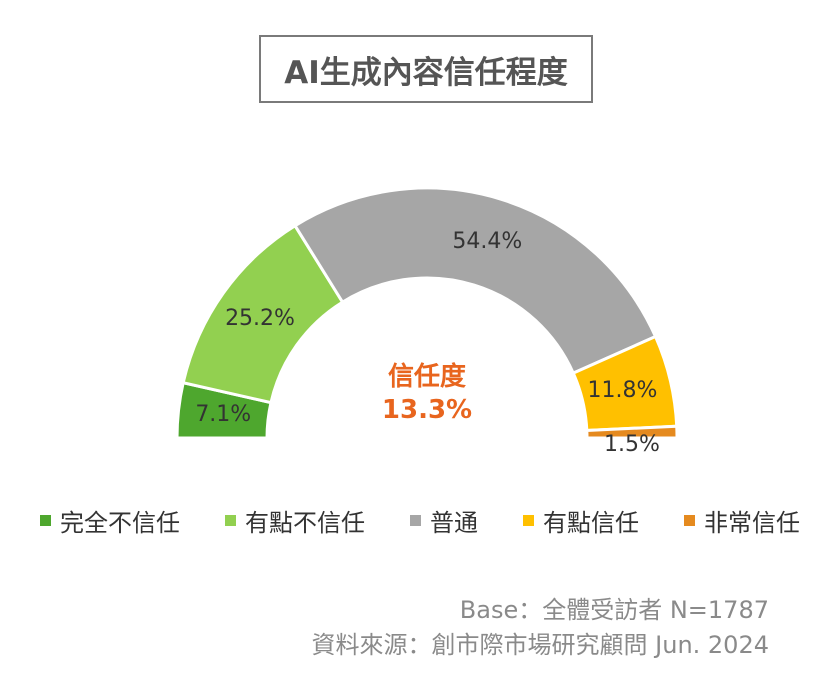  I want to click on footer-base: Base：全體受訪者 N=1787, so click(614, 610).